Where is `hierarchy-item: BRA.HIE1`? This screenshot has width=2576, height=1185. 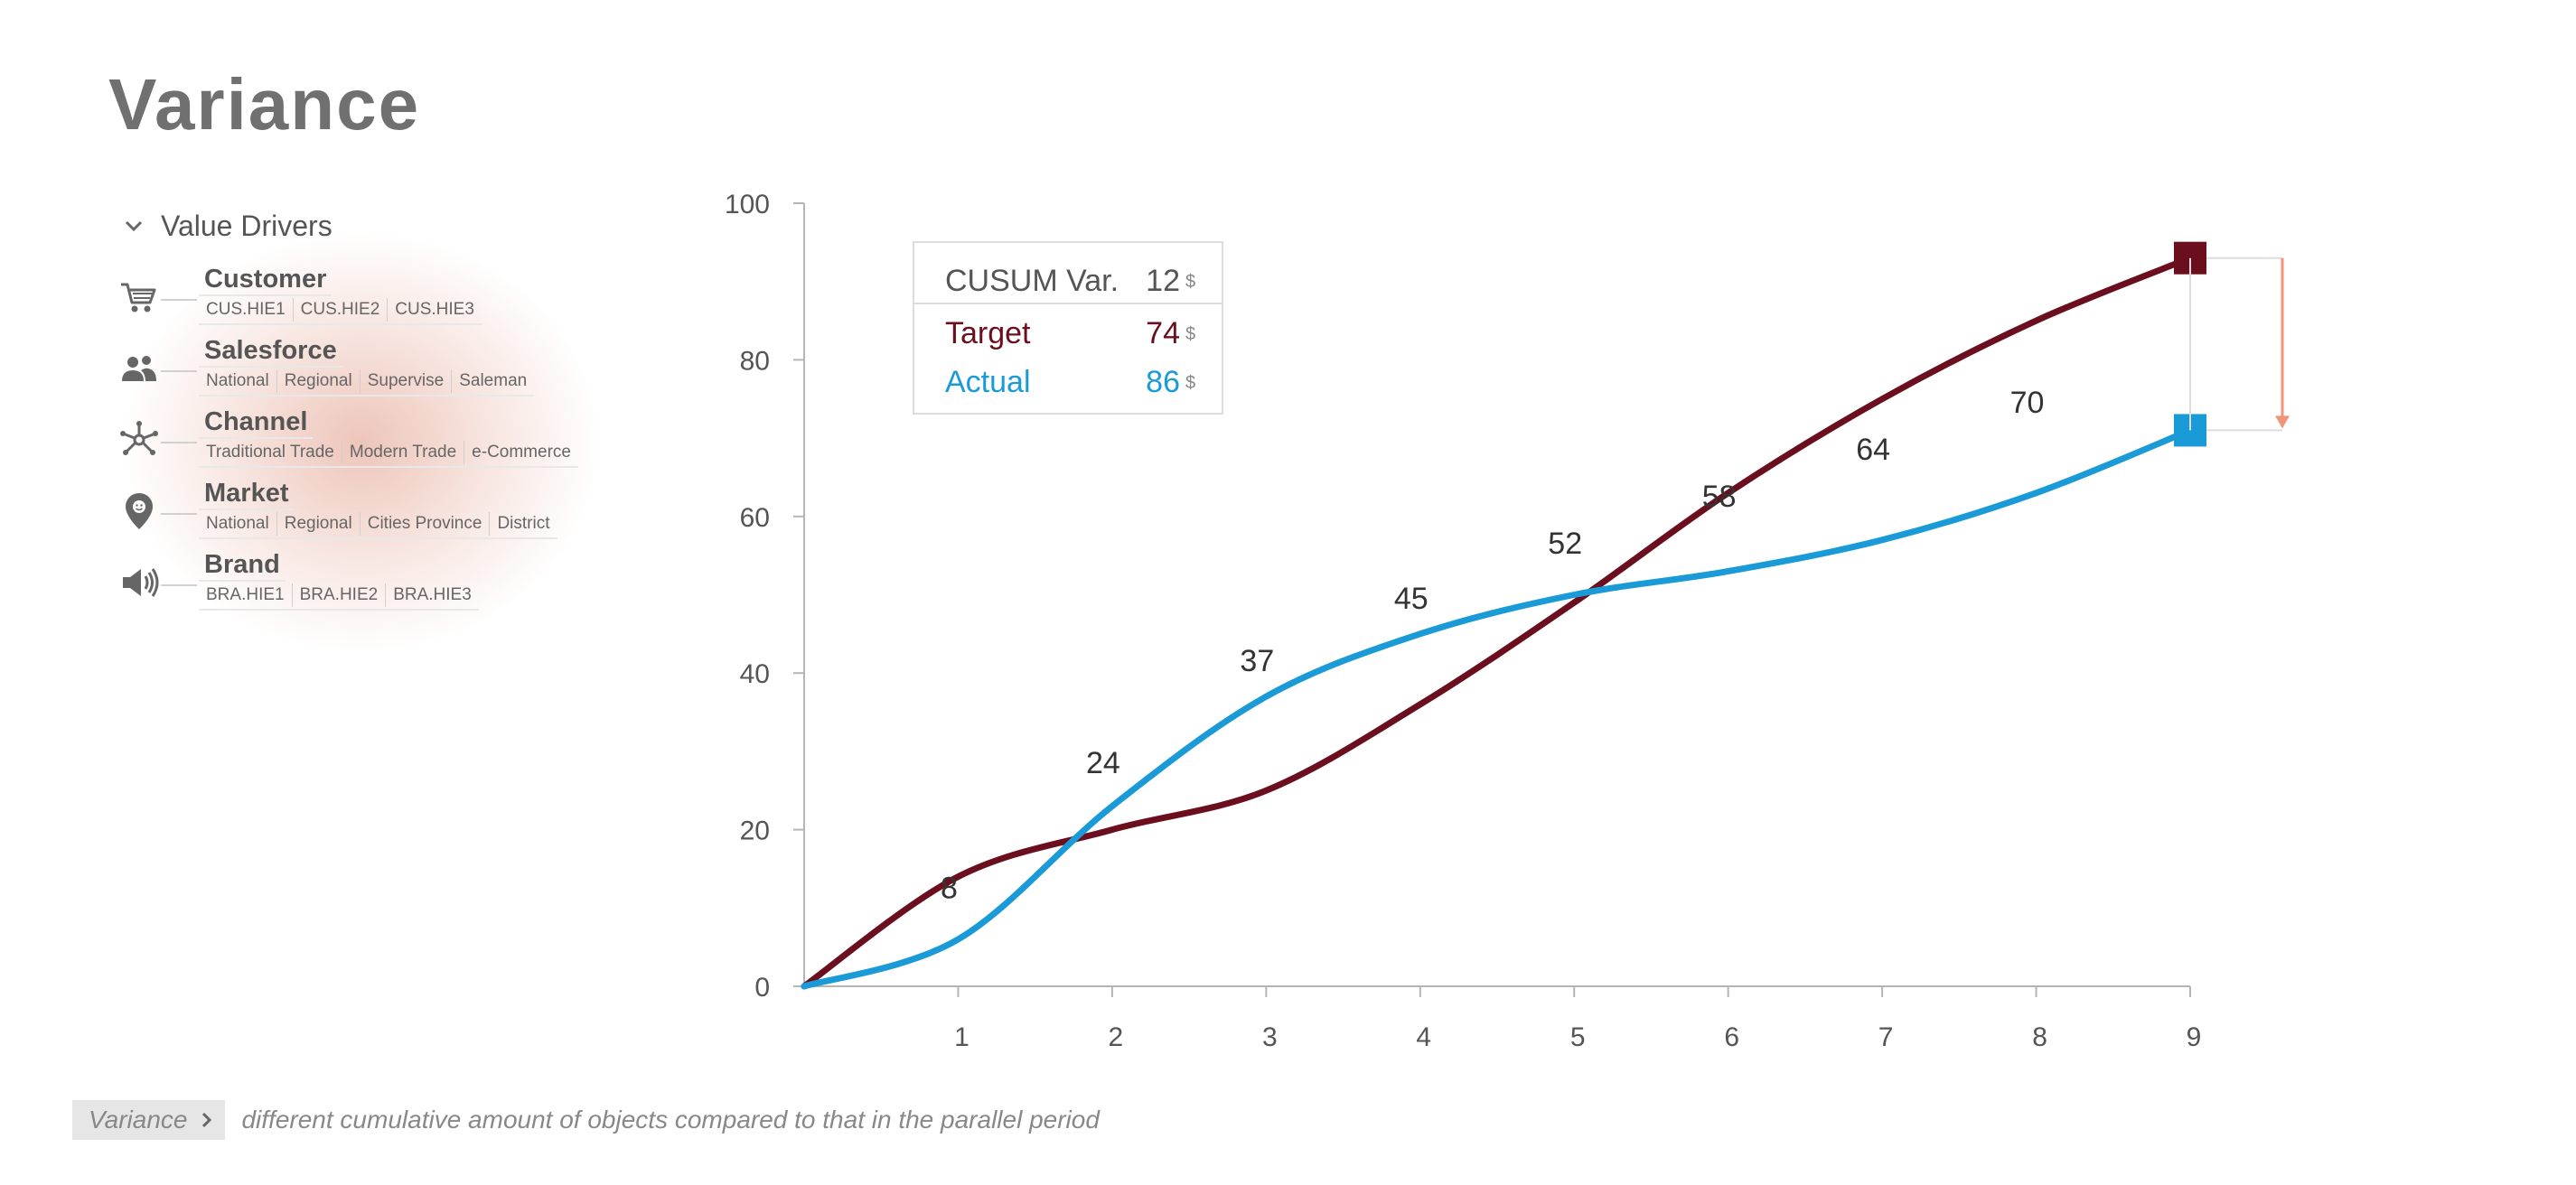 hierarchy-item: BRA.HIE1 is located at coordinates (246, 595).